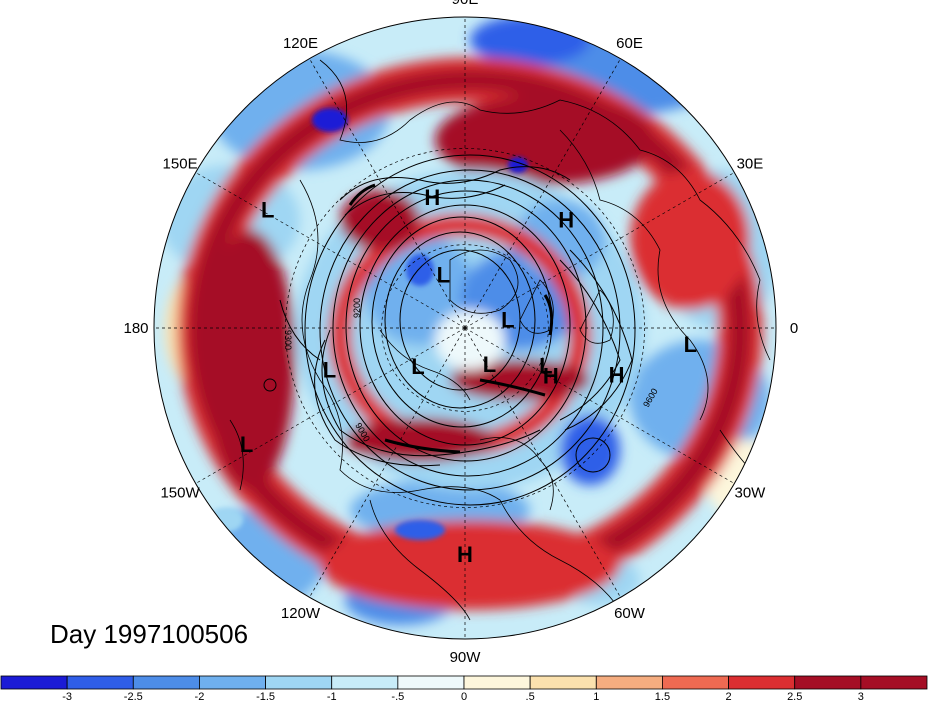 Image resolution: width=928 pixels, height=702 pixels. I want to click on latitude-circle, so click(465, 328).